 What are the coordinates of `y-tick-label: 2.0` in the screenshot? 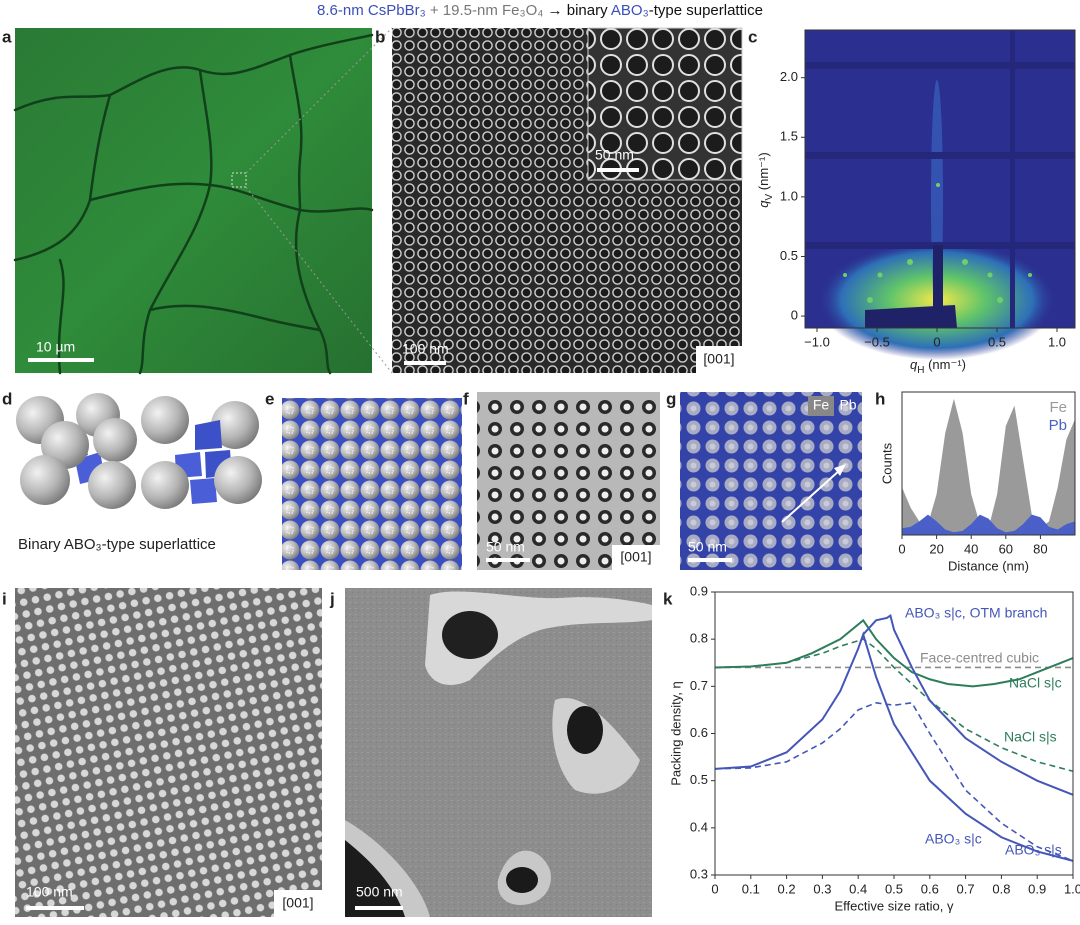 It's located at (789, 76).